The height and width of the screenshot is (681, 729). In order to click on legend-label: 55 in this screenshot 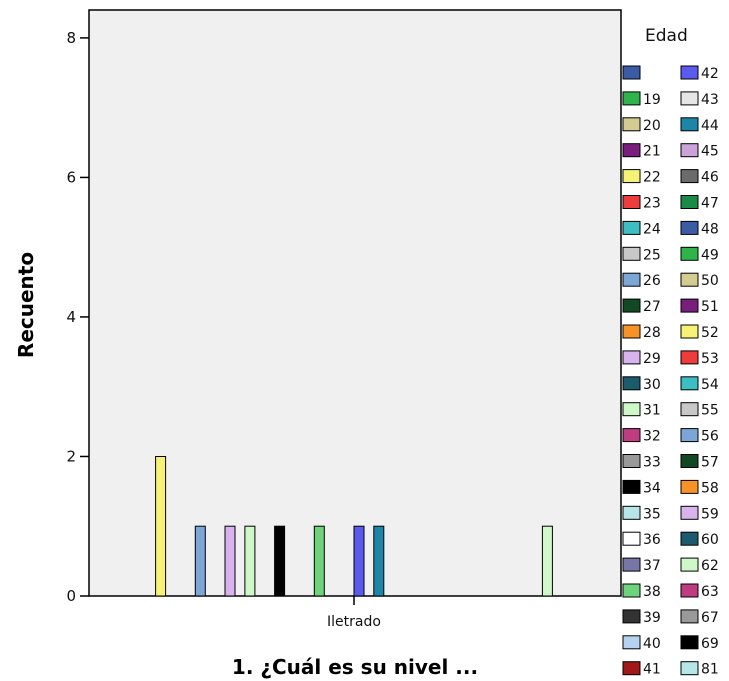, I will do `click(710, 411)`.